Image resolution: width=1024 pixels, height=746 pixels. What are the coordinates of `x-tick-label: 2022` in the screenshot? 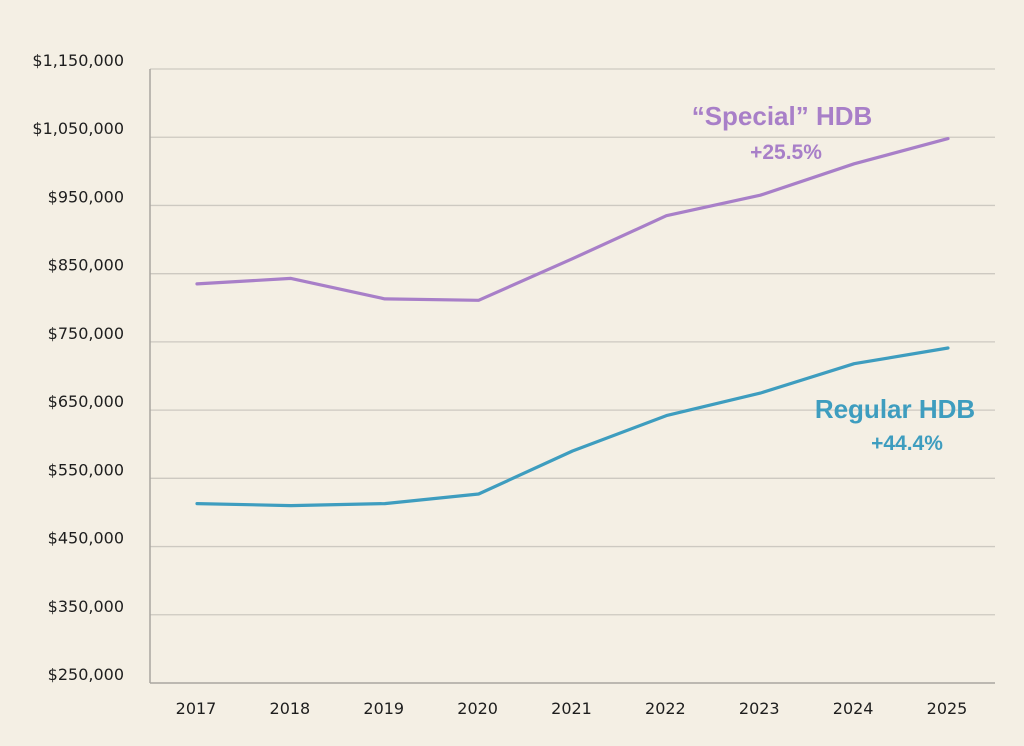 It's located at (665, 708).